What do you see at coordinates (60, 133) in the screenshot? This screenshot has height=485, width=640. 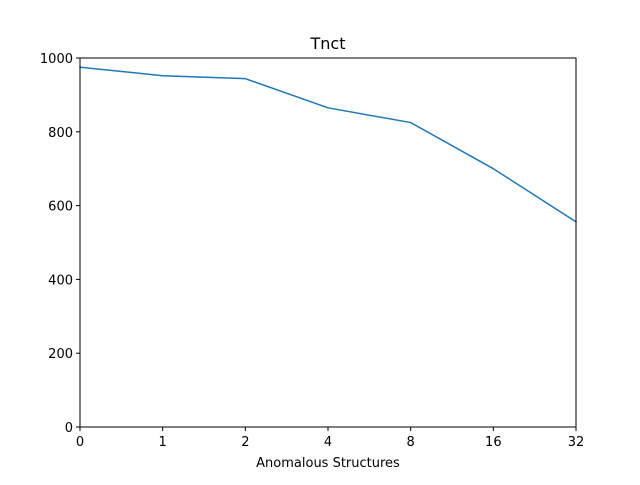 I see `y-tick-label-4: 800` at bounding box center [60, 133].